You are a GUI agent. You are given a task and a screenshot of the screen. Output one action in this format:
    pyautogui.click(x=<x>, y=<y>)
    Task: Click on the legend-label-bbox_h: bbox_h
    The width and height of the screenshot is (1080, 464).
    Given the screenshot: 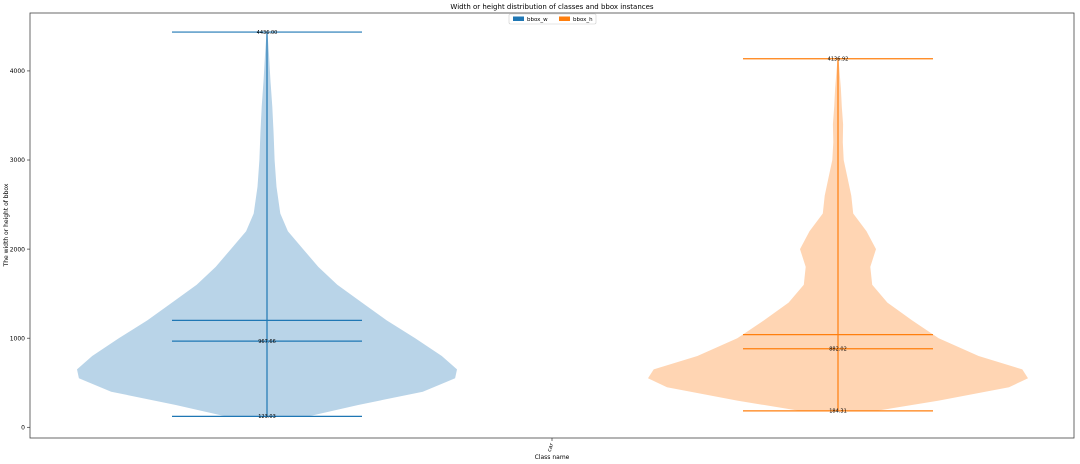 What is the action you would take?
    pyautogui.click(x=583, y=20)
    